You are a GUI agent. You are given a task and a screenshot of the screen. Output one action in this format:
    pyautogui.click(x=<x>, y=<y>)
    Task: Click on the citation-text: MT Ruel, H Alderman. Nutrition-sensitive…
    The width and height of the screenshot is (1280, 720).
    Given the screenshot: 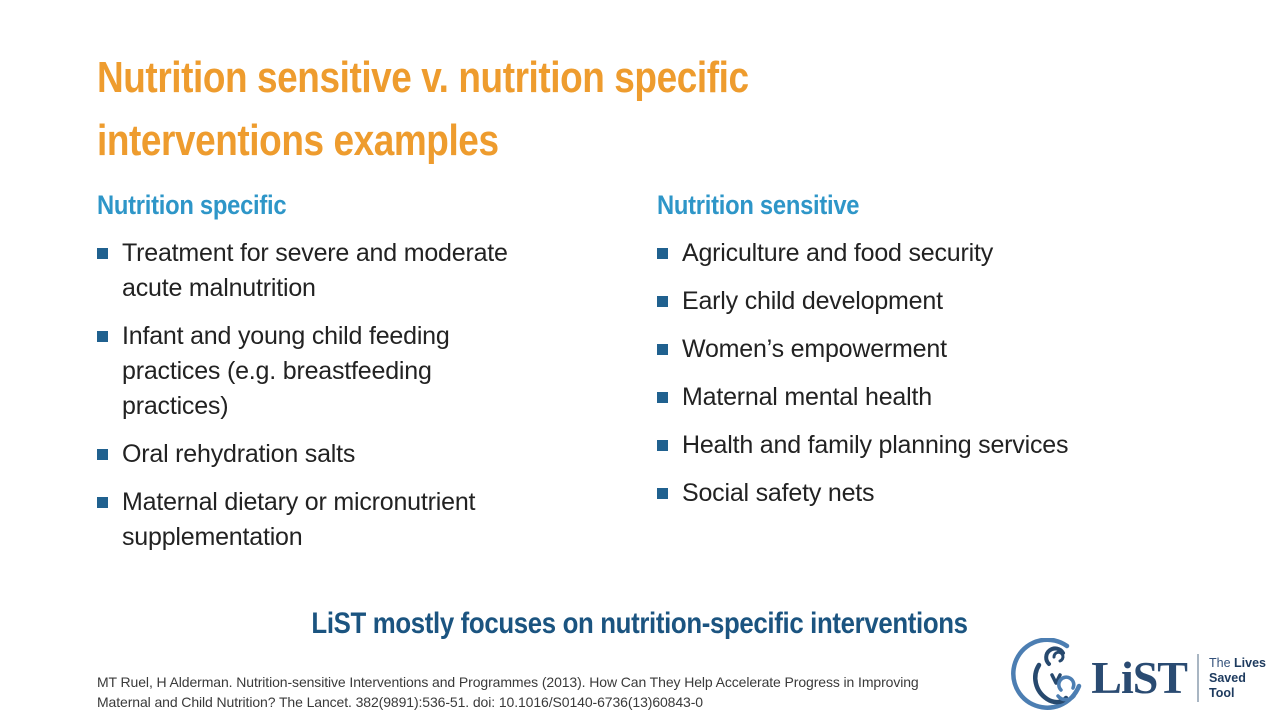 What is the action you would take?
    pyautogui.click(x=508, y=692)
    